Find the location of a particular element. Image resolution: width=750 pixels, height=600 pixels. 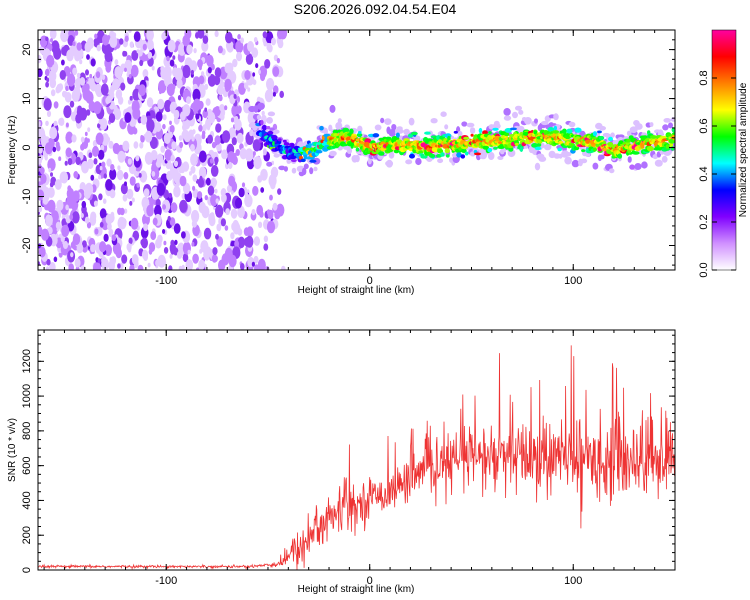

colorbar-tick-label: 0.0 is located at coordinates (704, 269).